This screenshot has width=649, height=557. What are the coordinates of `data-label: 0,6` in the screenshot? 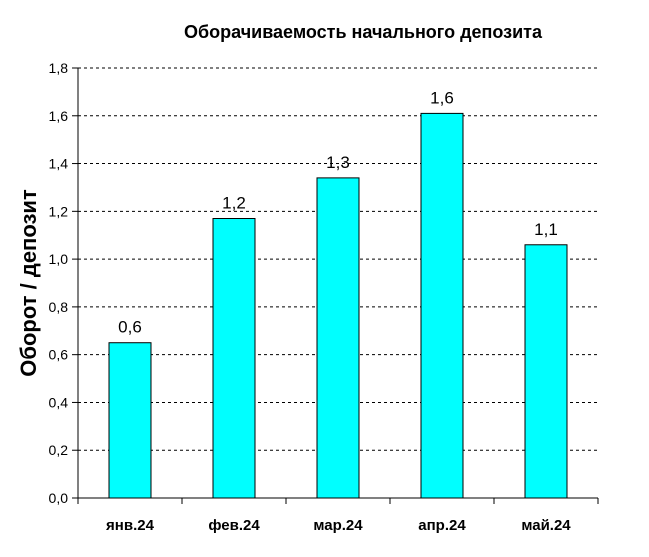 It's located at (130, 327).